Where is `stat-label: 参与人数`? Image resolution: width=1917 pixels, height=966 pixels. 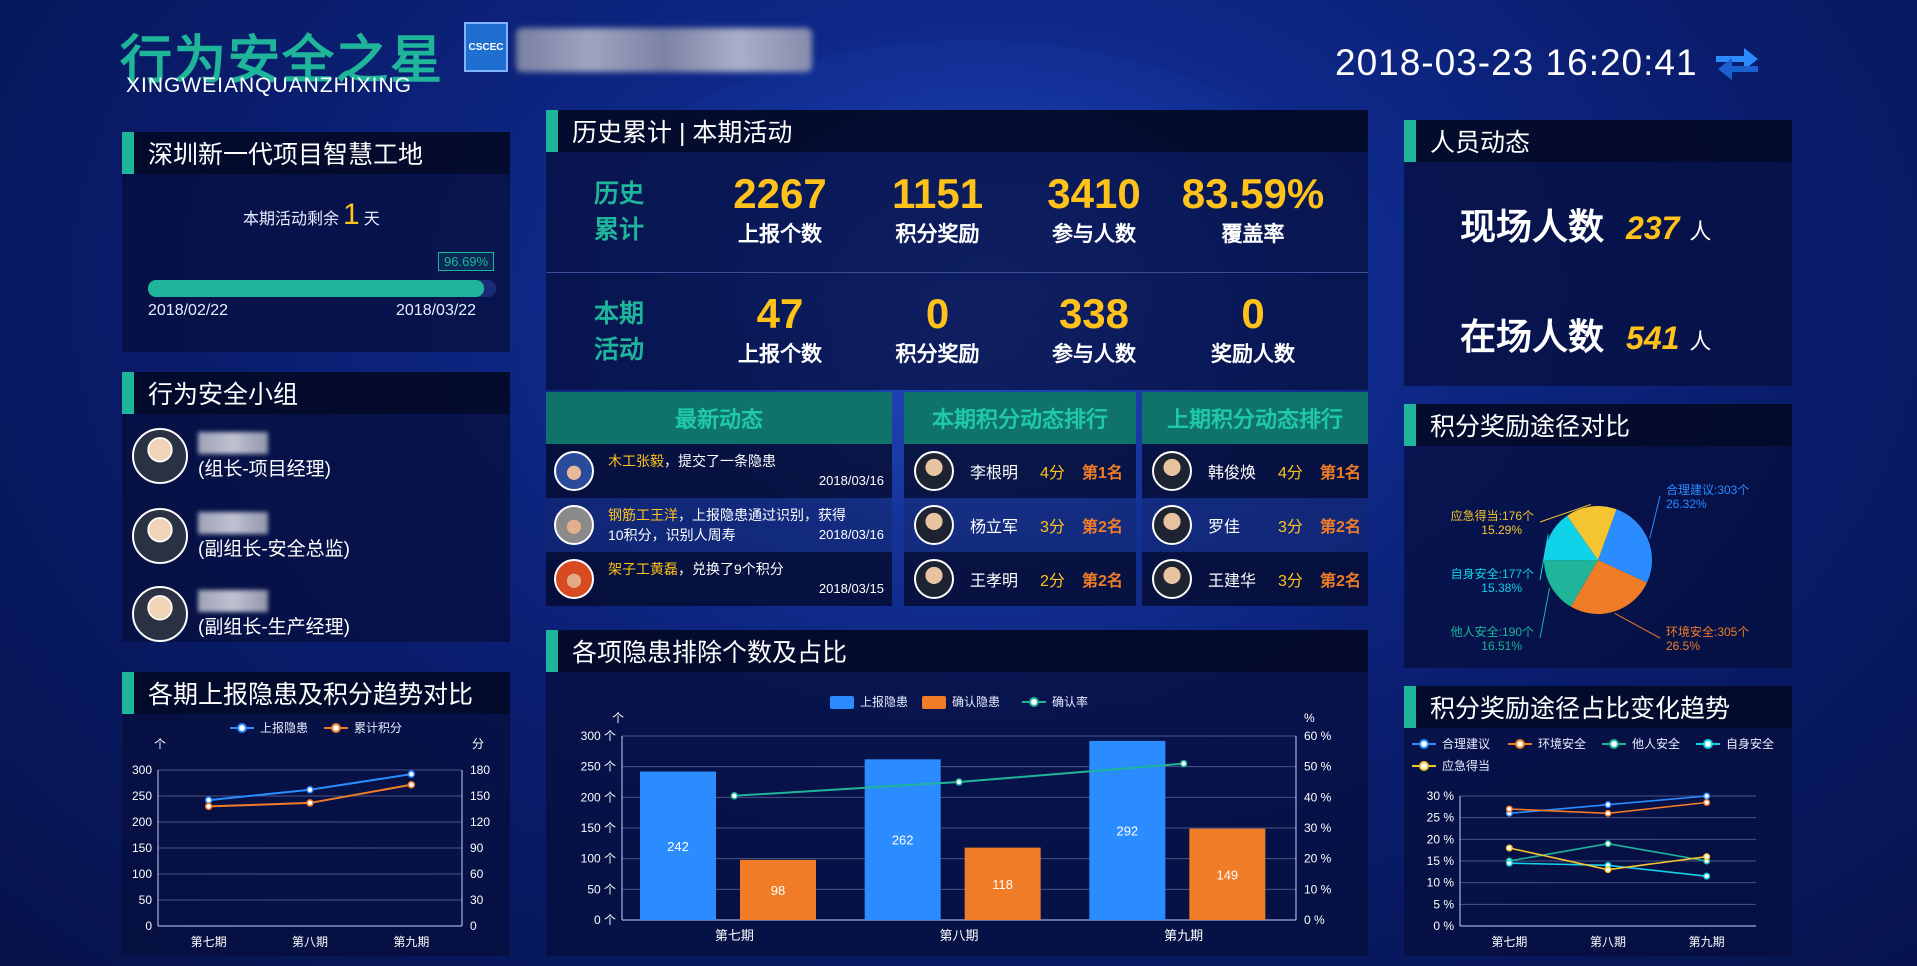 stat-label: 参与人数 is located at coordinates (1094, 354).